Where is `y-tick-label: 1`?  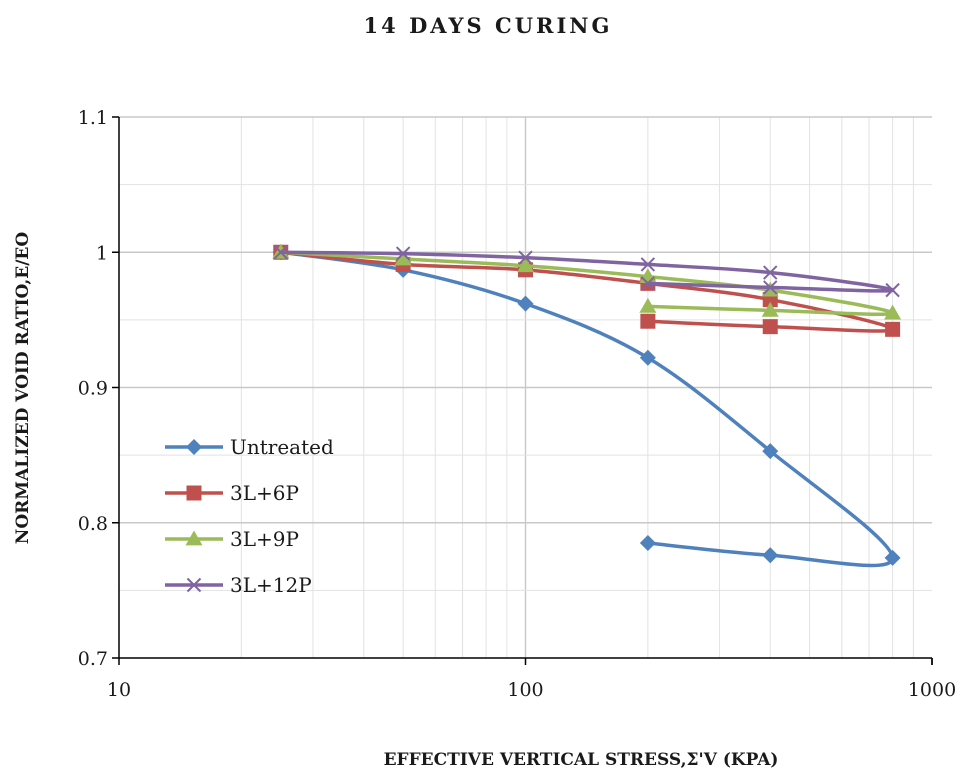 y-tick-label: 1 is located at coordinates (102, 253).